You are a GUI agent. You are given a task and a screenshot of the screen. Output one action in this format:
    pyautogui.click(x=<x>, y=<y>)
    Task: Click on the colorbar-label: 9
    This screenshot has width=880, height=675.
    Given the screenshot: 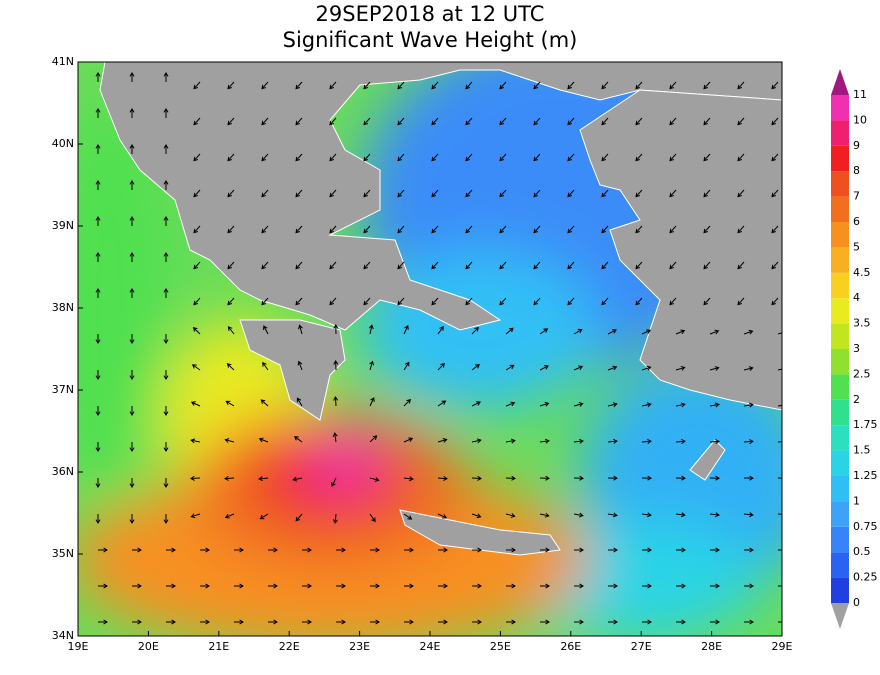 What is the action you would take?
    pyautogui.click(x=856, y=145)
    